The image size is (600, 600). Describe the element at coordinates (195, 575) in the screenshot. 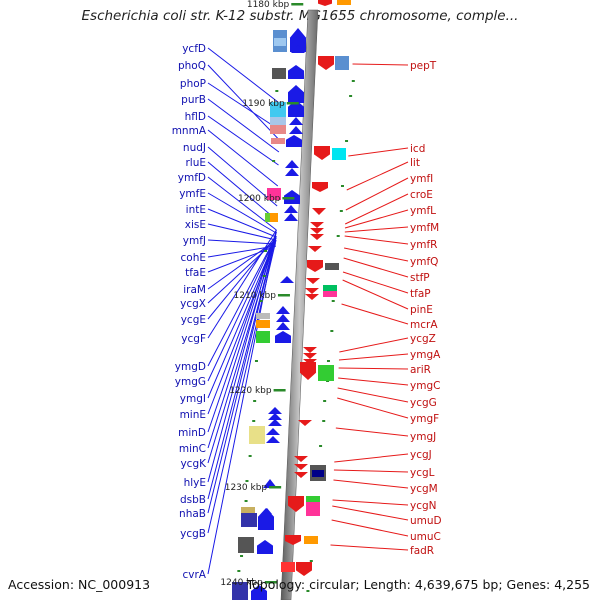

I see `gene-label-cvrA: cvrA` at that location.